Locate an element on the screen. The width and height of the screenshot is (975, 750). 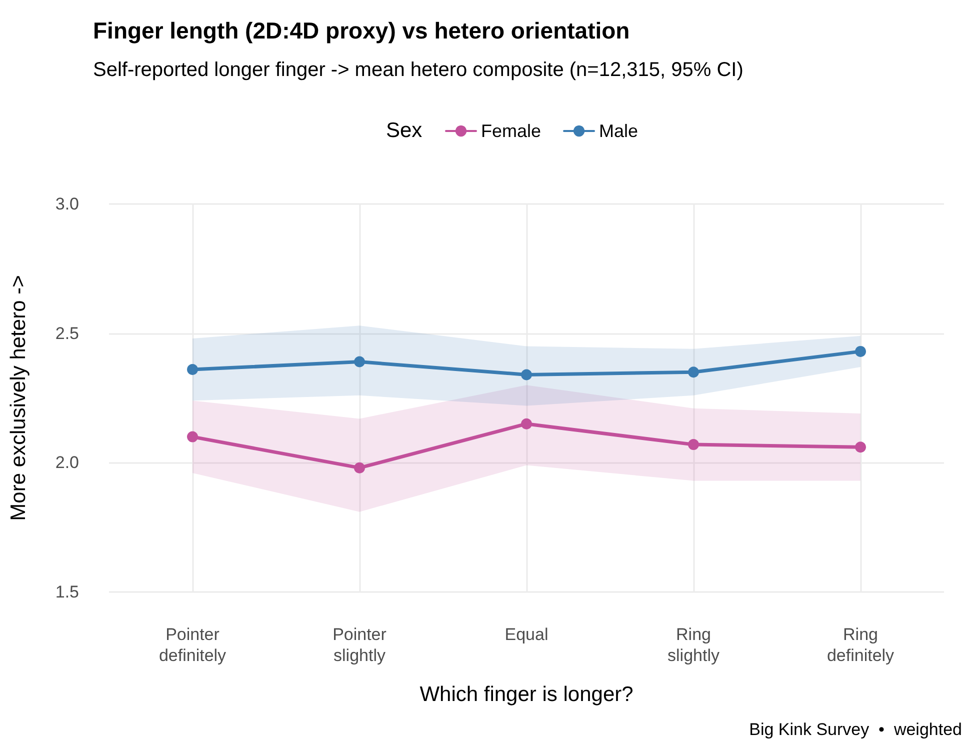
y-tick-label: 3.0 is located at coordinates (67, 204).